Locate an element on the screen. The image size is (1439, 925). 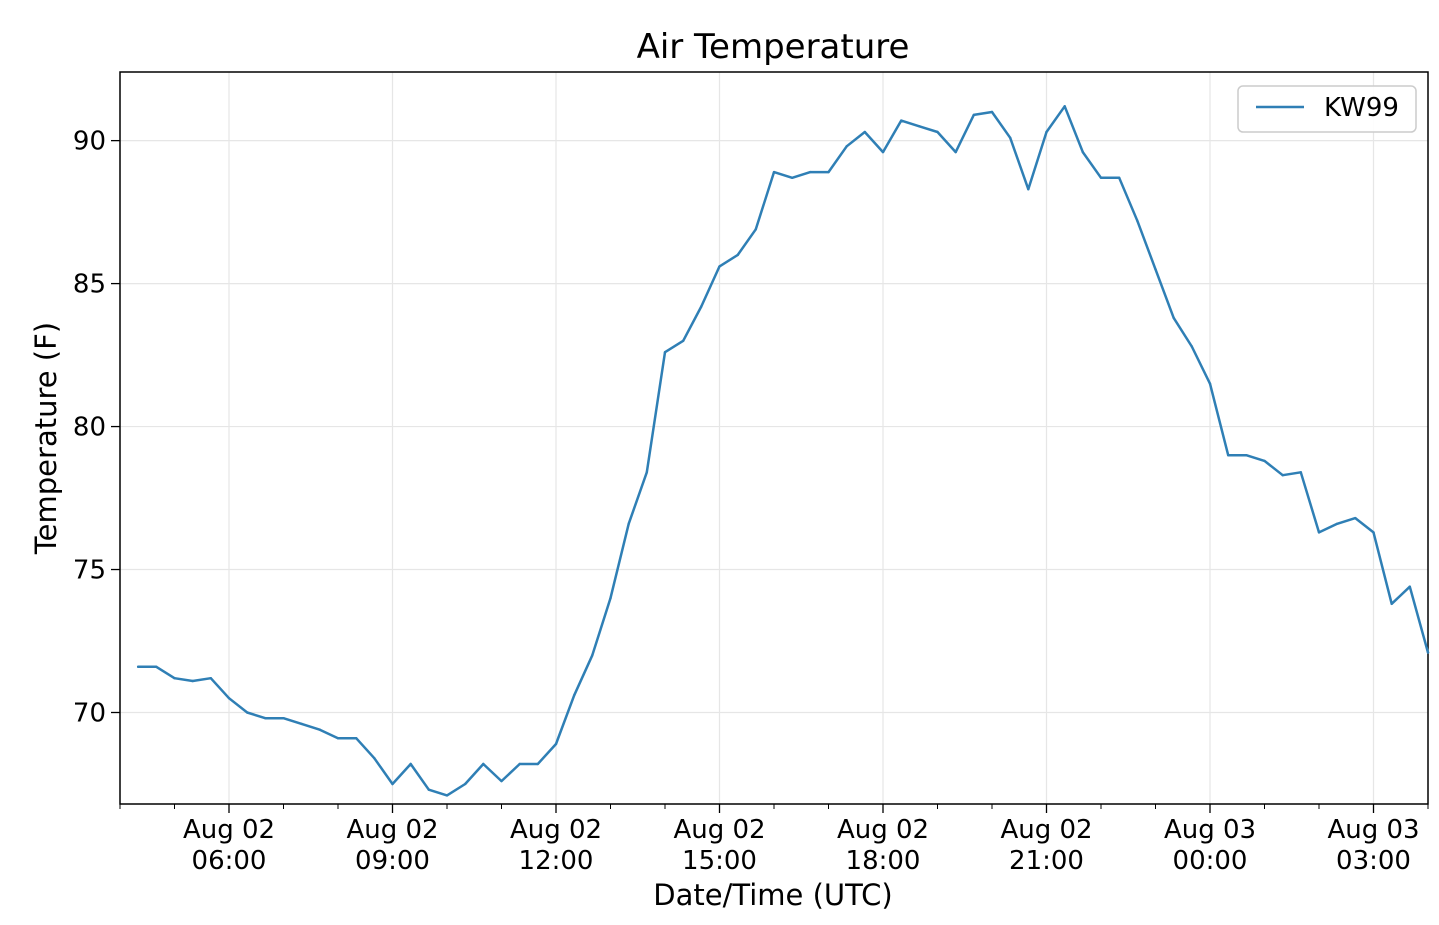
y-axis-title: Temperature (F) is located at coordinates (46, 438).